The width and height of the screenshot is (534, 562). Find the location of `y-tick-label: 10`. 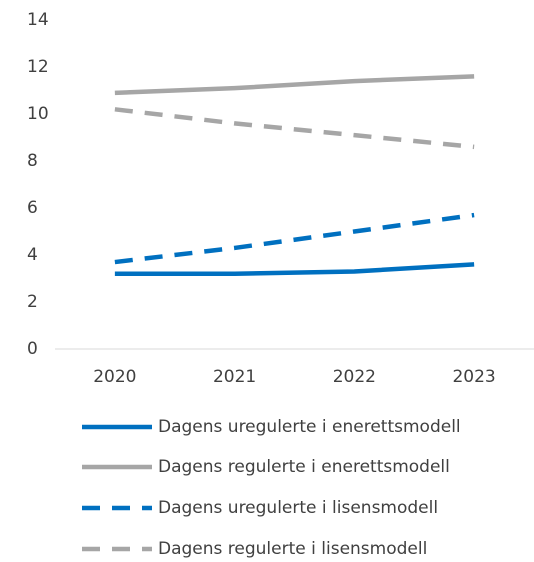

y-tick-label: 10 is located at coordinates (38, 114).